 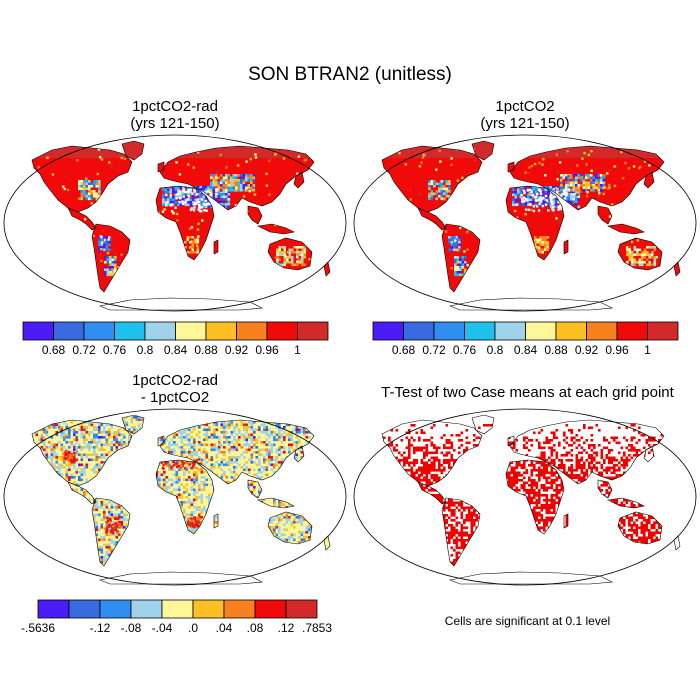 I want to click on map-diff, so click(x=175, y=497).